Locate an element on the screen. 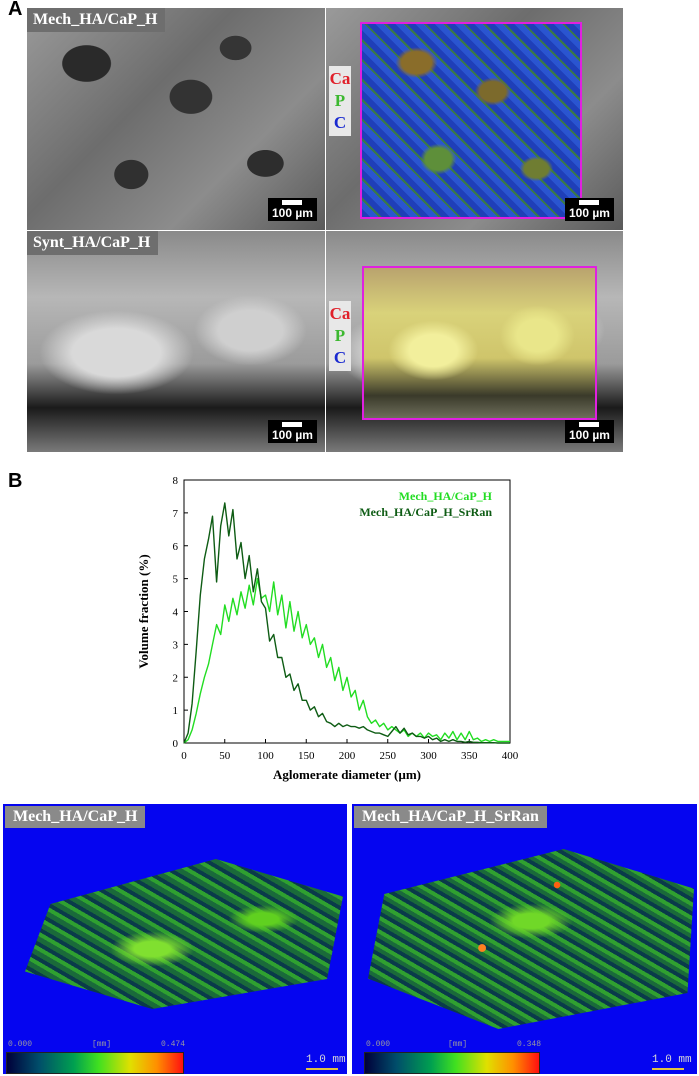 The image size is (699, 1076). x-tick-label: 100 is located at coordinates (265, 756).